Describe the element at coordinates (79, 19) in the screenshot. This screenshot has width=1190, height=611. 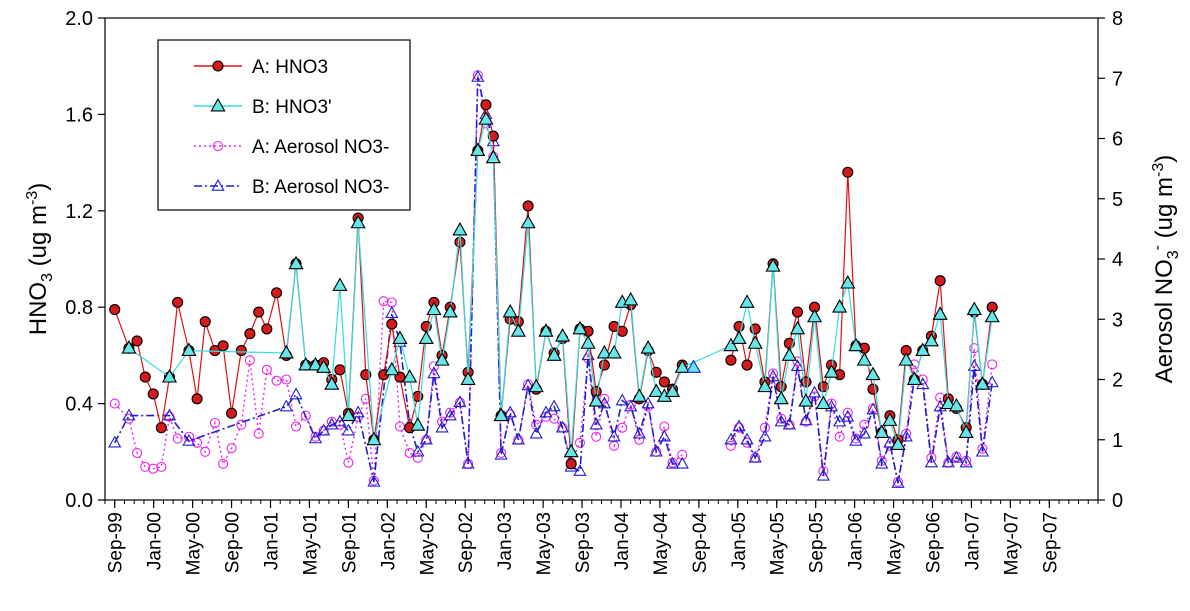
I see `y-left-tick-label: 2.0` at that location.